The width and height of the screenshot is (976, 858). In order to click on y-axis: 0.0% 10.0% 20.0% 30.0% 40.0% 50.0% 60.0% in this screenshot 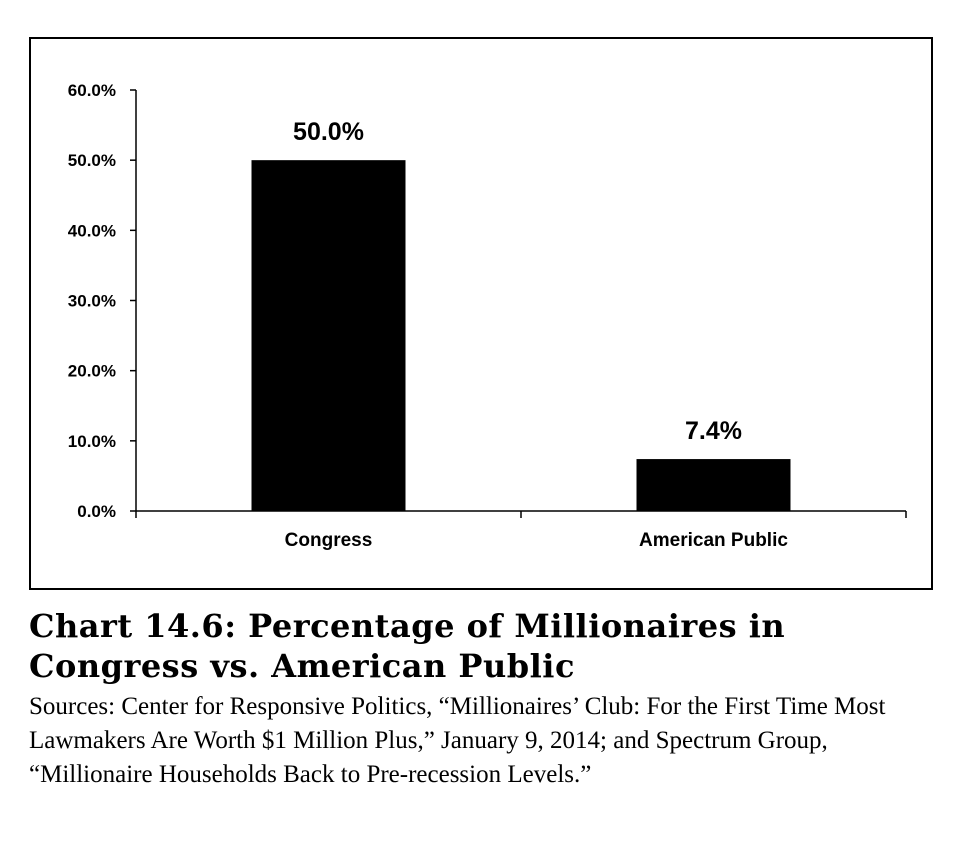, I will do `click(102, 301)`.